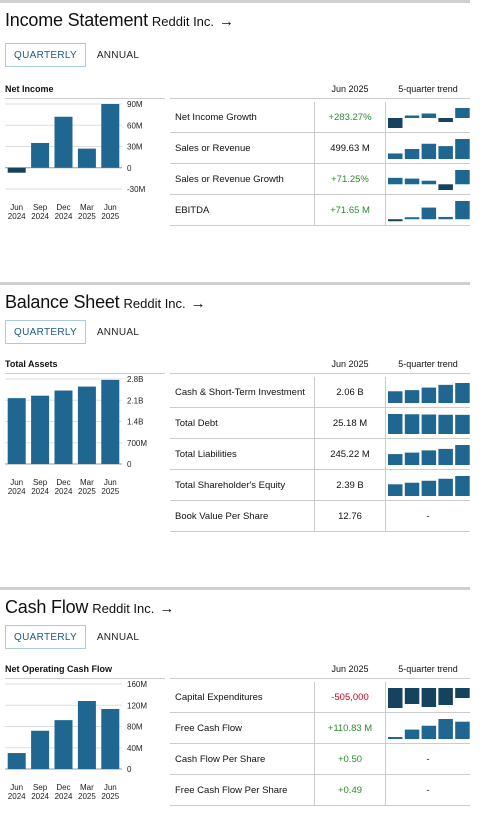  I want to click on chart-label: Net Income, so click(85, 91).